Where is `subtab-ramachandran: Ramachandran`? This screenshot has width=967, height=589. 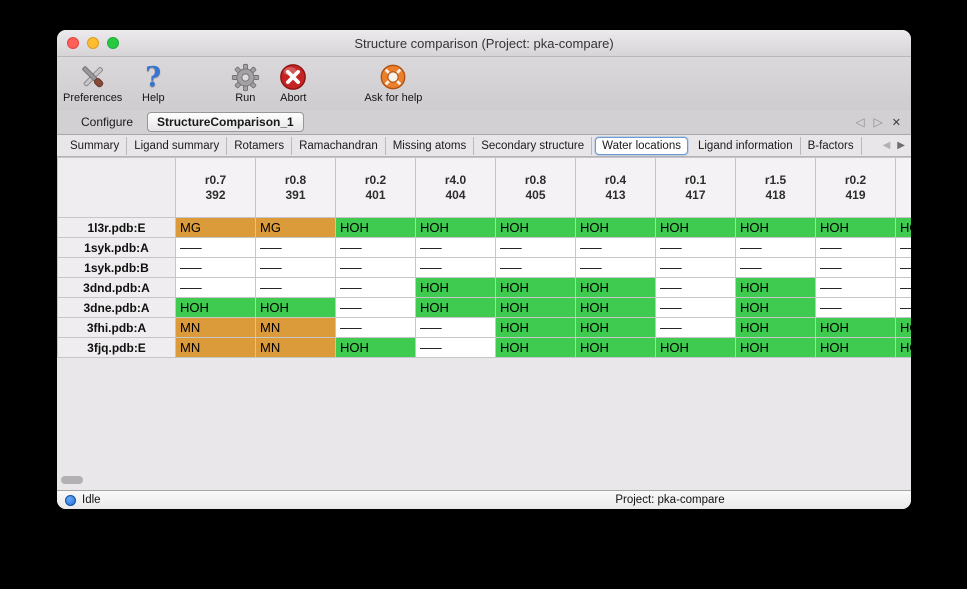
subtab-ramachandran: Ramachandran is located at coordinates (339, 145).